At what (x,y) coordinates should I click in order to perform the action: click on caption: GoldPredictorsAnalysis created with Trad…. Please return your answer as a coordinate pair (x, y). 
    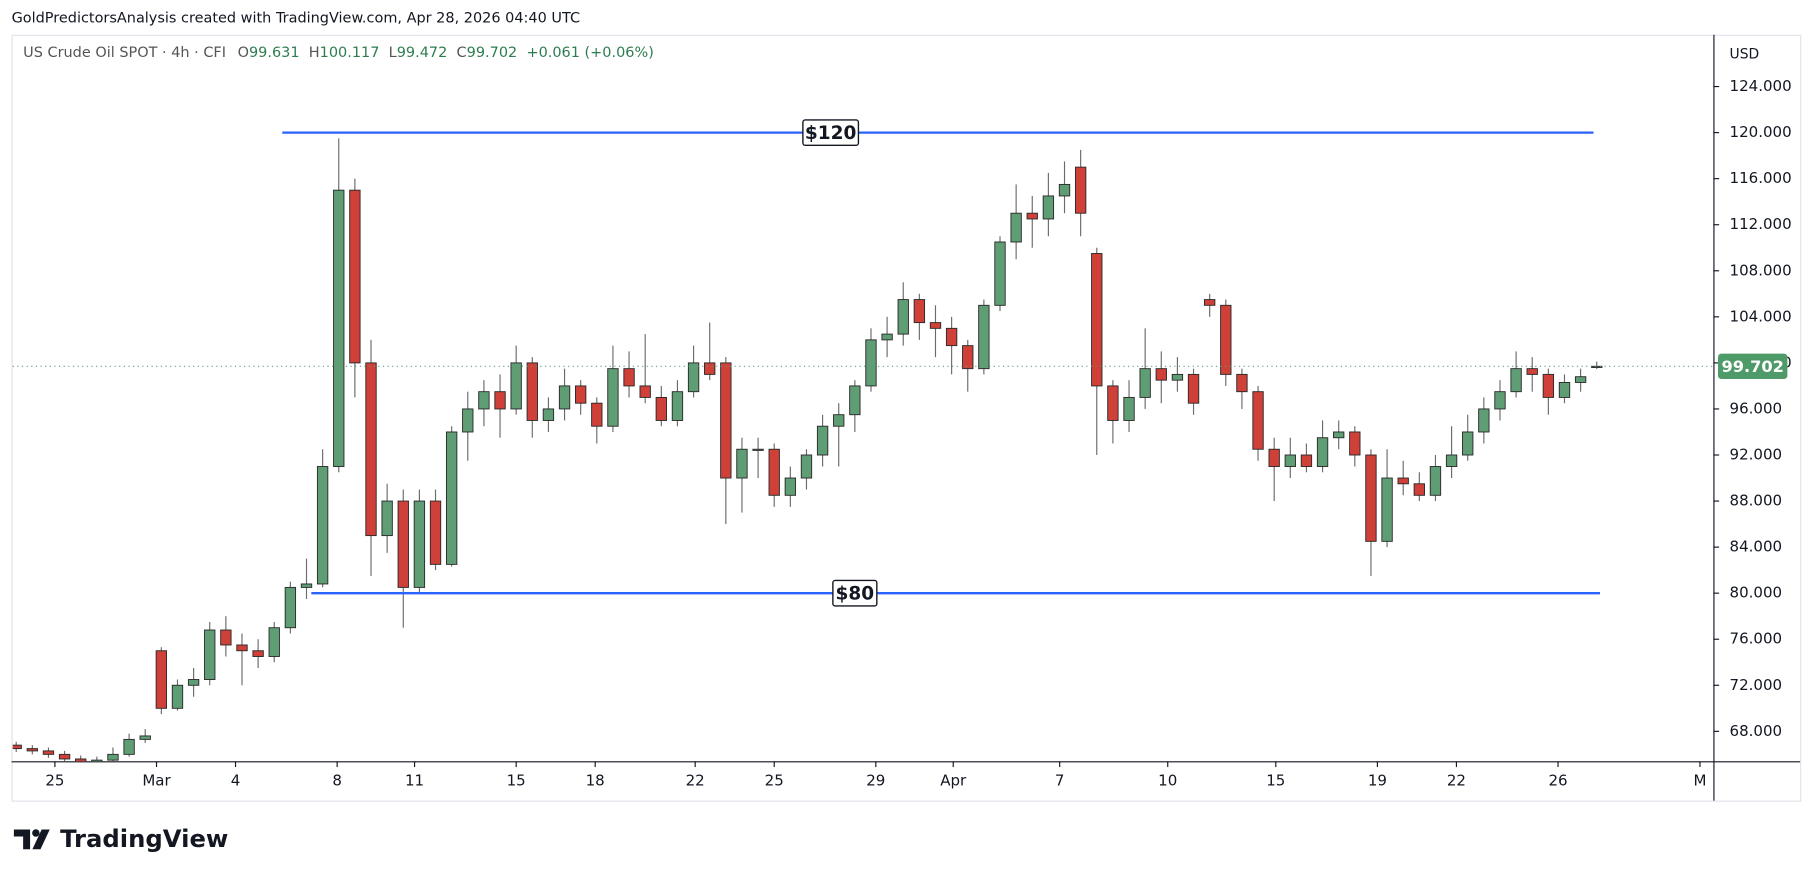
    Looking at the image, I should click on (296, 19).